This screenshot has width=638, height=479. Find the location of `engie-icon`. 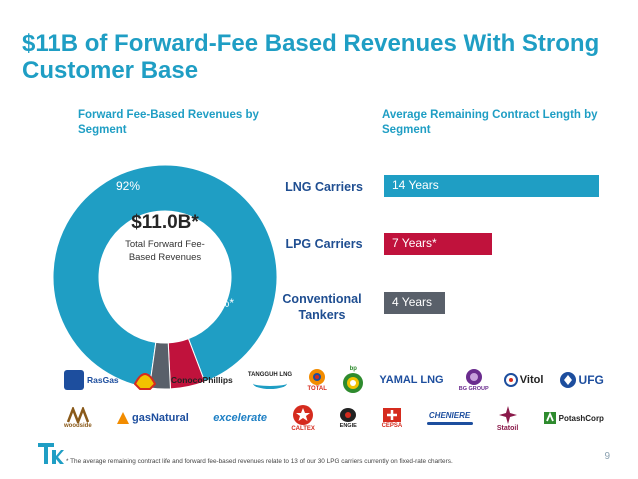

engie-icon is located at coordinates (348, 415).